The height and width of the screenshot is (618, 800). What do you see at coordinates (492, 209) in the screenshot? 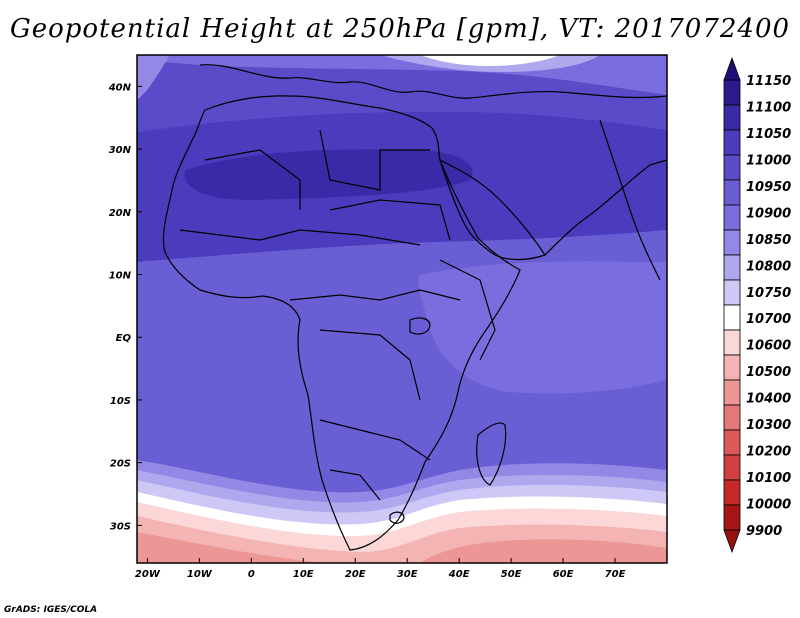
I see `arabia-coastline` at bounding box center [492, 209].